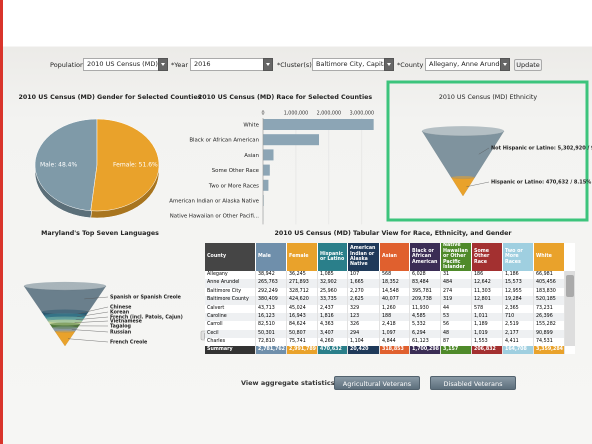  I want to click on table-cell: 2,365, so click(518, 308).